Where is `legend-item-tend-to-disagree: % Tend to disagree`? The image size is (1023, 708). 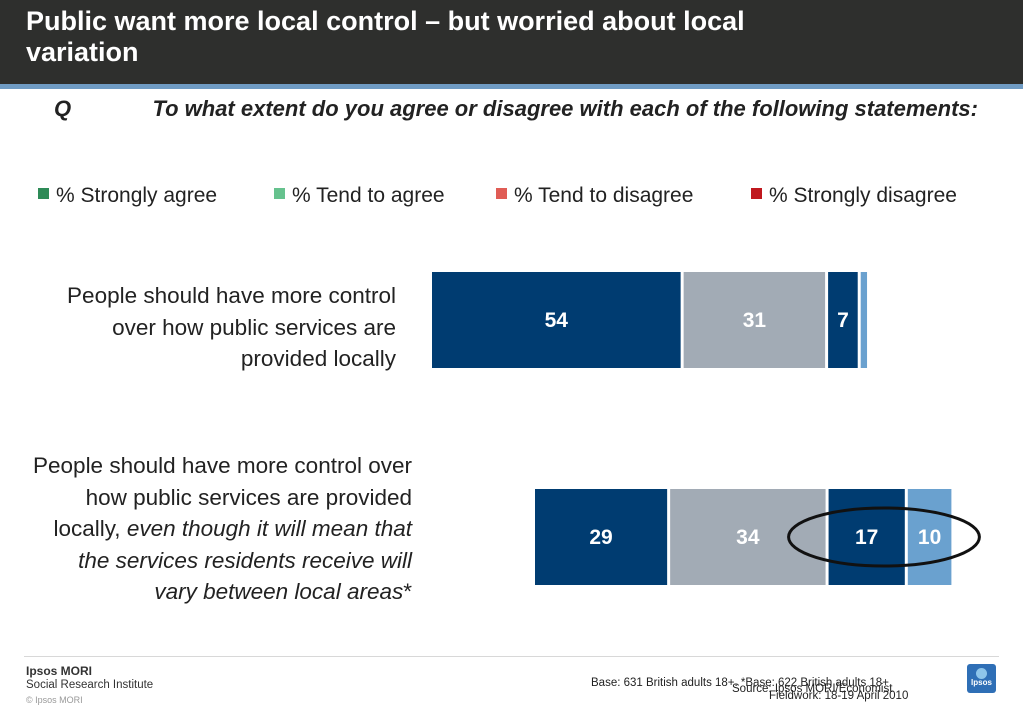 legend-item-tend-to-disagree: % Tend to disagree is located at coordinates (594, 196).